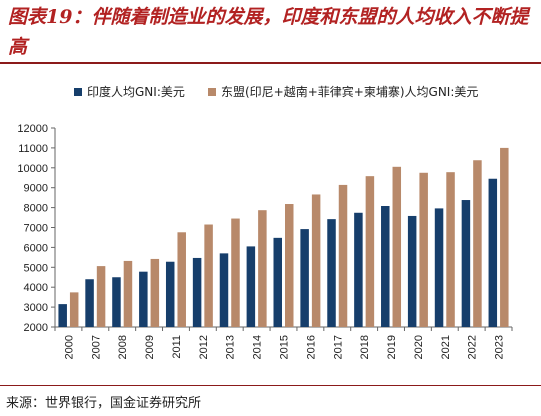 Image resolution: width=541 pixels, height=416 pixels. What do you see at coordinates (500, 347) in the screenshot?
I see `x-tick-label: 2023` at bounding box center [500, 347].